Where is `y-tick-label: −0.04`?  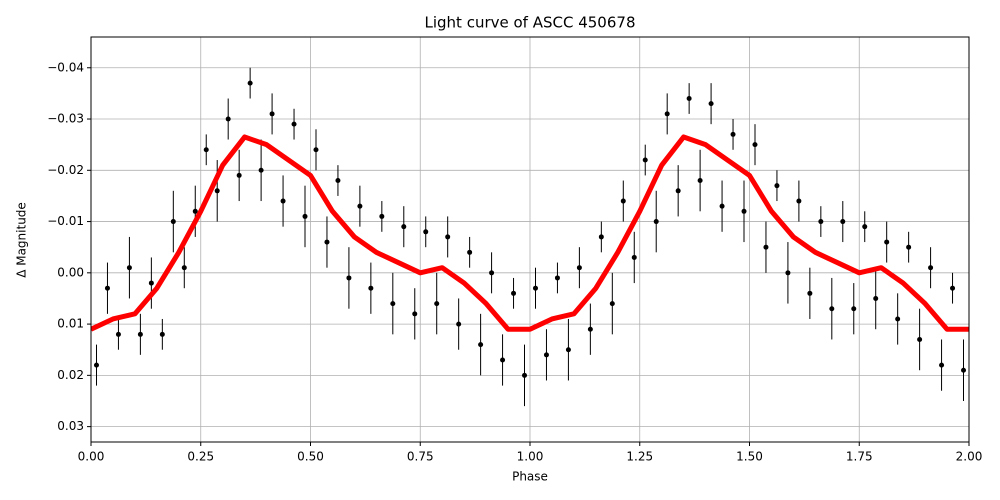 y-tick-label: −0.04 is located at coordinates (65, 67).